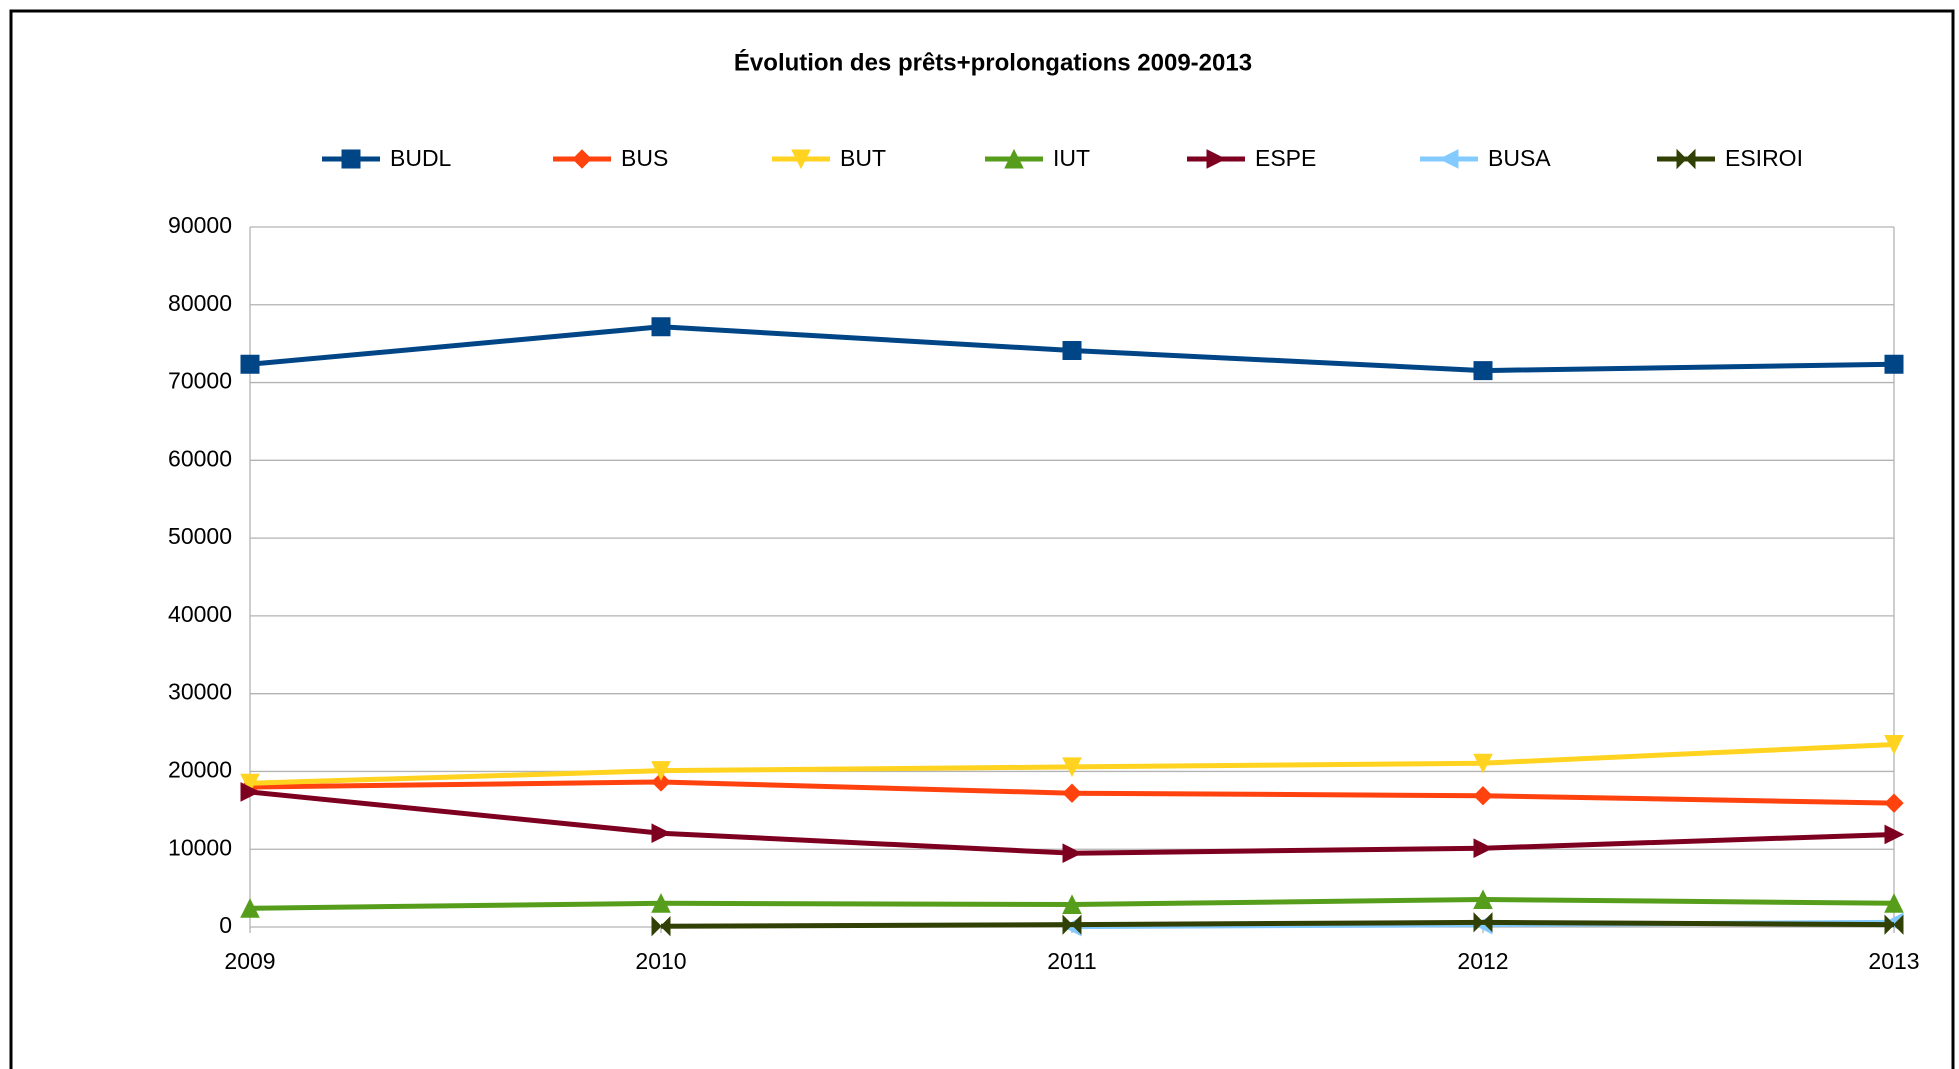  Describe the element at coordinates (1764, 158) in the screenshot. I see `legend-label: ESIROI` at that location.